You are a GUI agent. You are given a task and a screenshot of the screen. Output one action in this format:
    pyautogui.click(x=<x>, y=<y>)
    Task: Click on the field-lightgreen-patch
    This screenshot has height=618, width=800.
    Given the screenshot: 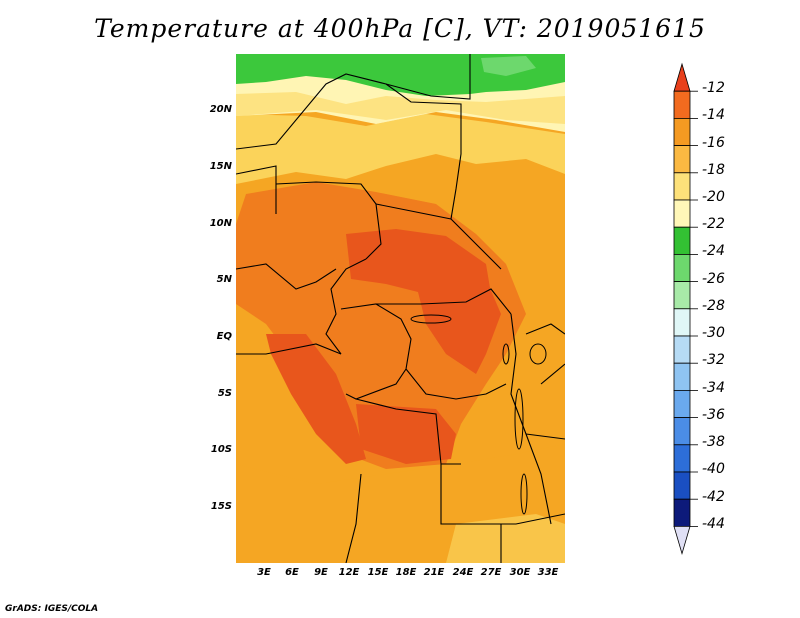 What is the action you would take?
    pyautogui.click(x=508, y=66)
    